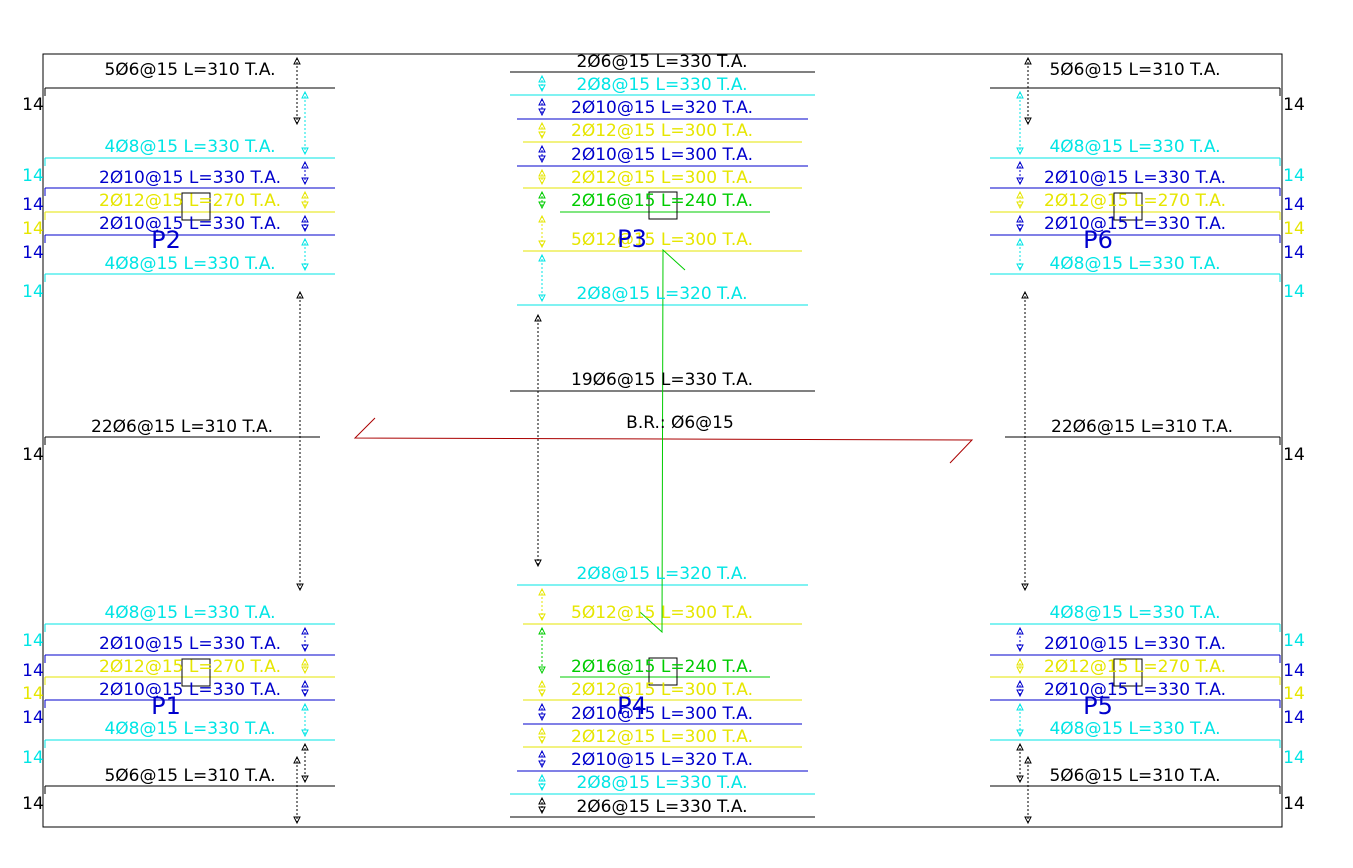  What do you see at coordinates (661, 294) in the screenshot?
I see `rebar-label: 2Ø8@15 L=320 T.A.` at bounding box center [661, 294].